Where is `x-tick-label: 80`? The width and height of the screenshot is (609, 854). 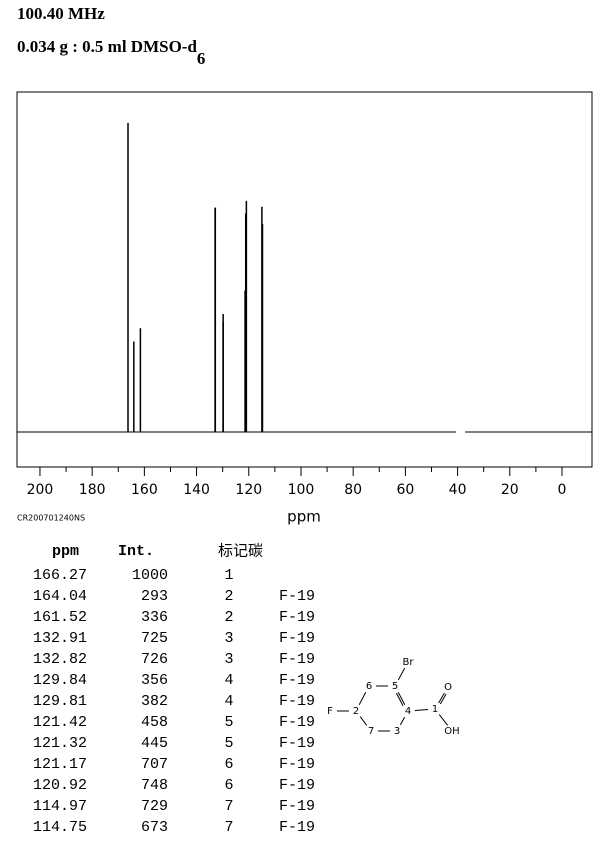 x-tick-label: 80 is located at coordinates (353, 490).